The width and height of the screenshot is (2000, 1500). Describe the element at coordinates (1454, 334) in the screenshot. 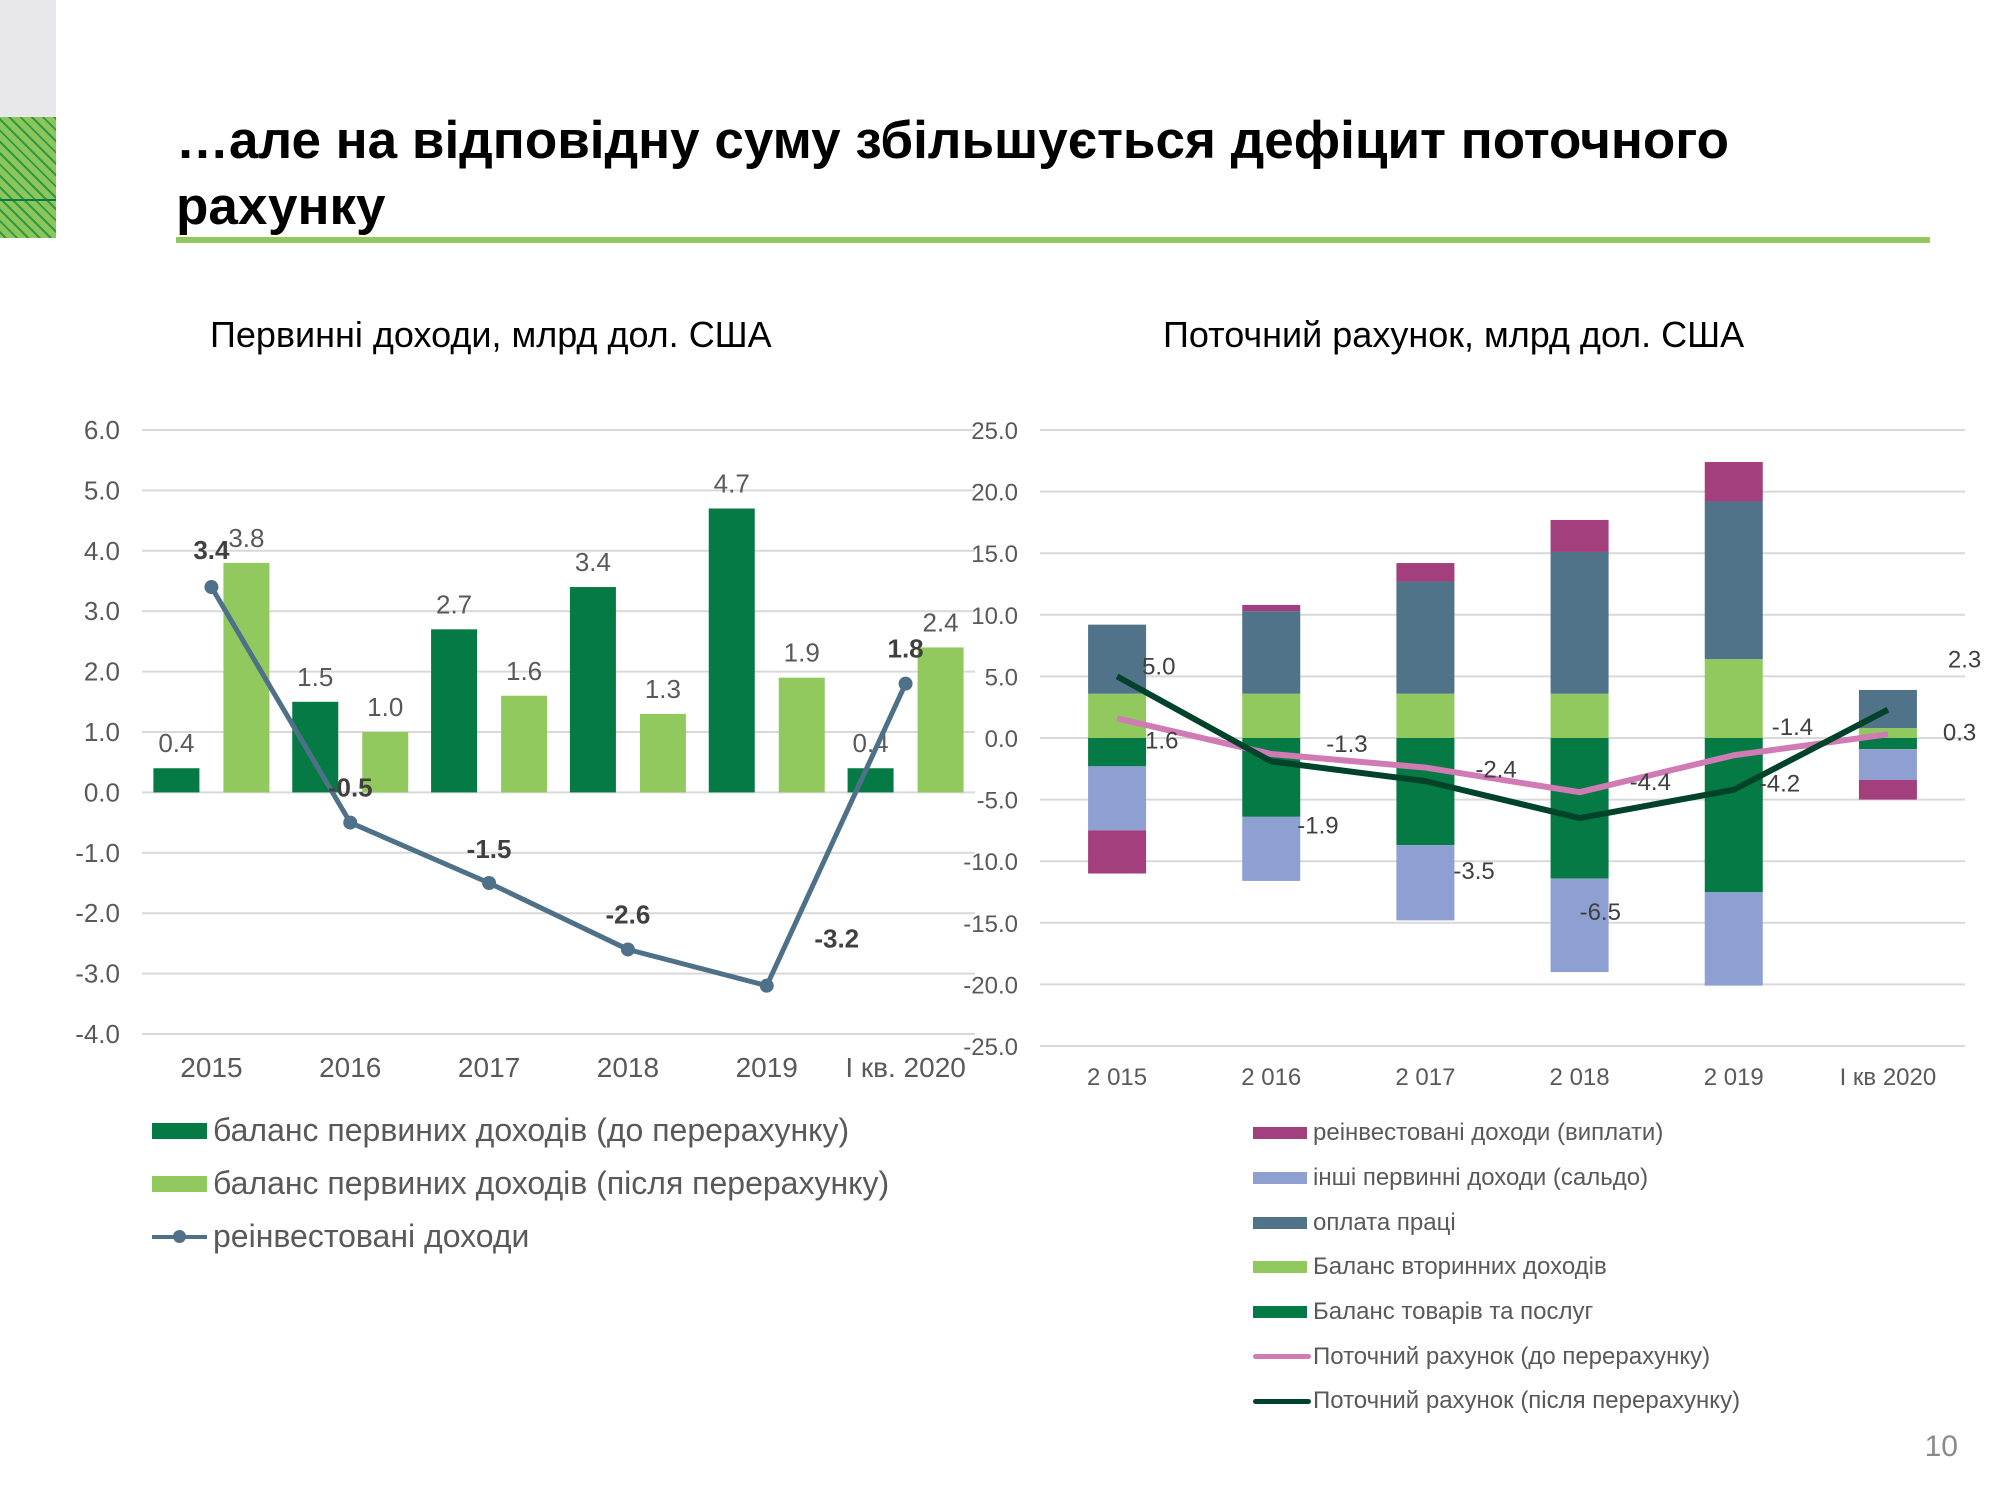

I see `right-chart-title: Поточний рахунок, млрд дол. США` at that location.